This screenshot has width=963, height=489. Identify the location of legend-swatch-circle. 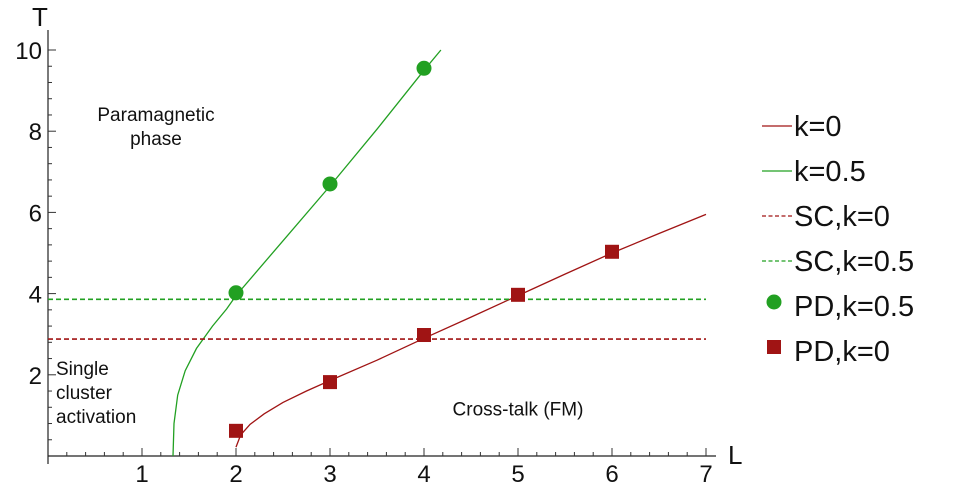
(774, 302).